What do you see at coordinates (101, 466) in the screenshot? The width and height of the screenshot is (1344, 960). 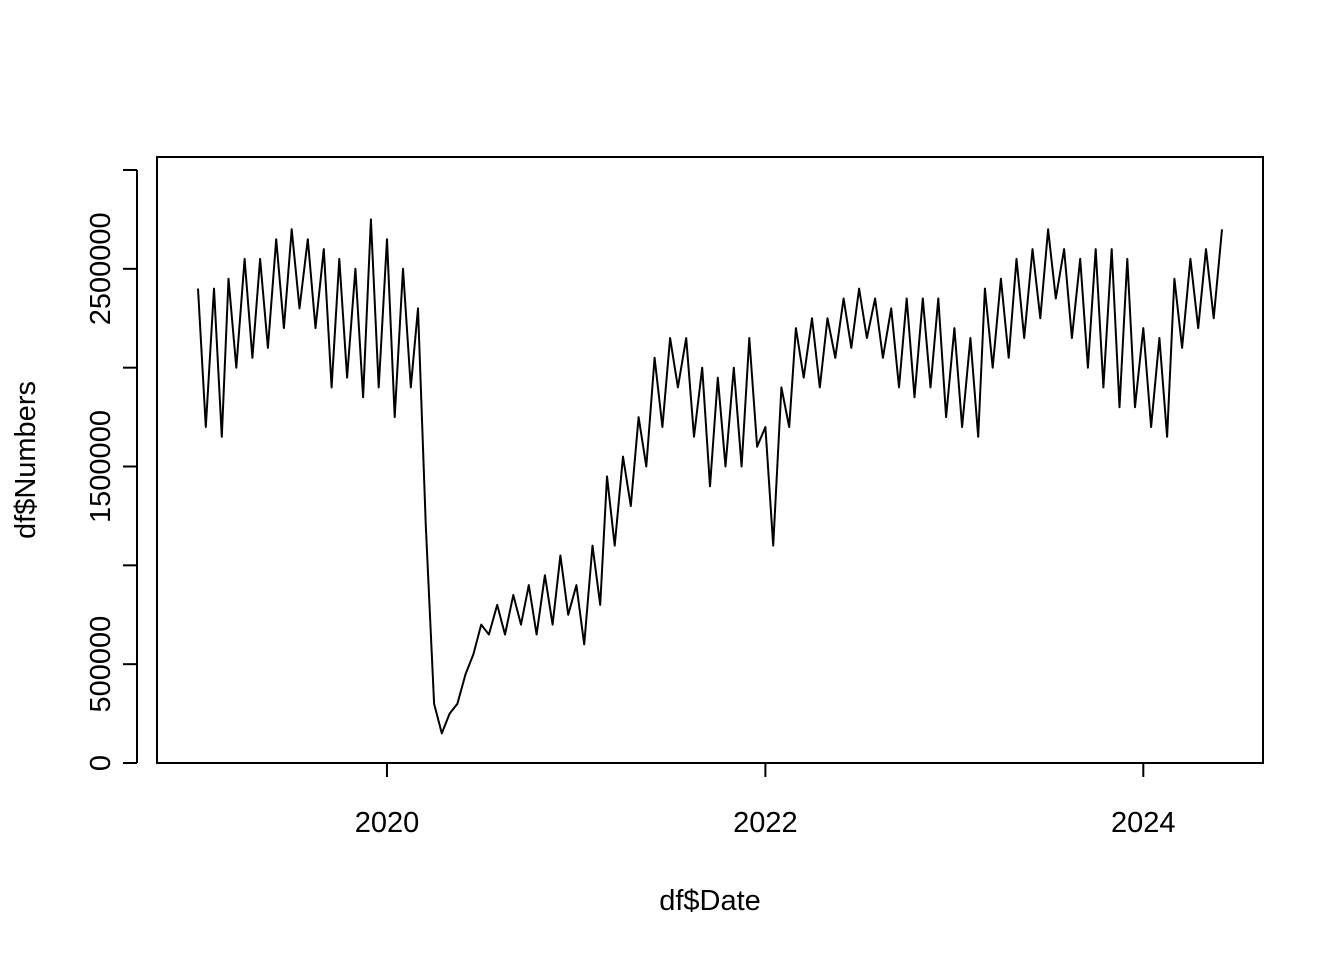 I see `y-tick-label: 1500000` at bounding box center [101, 466].